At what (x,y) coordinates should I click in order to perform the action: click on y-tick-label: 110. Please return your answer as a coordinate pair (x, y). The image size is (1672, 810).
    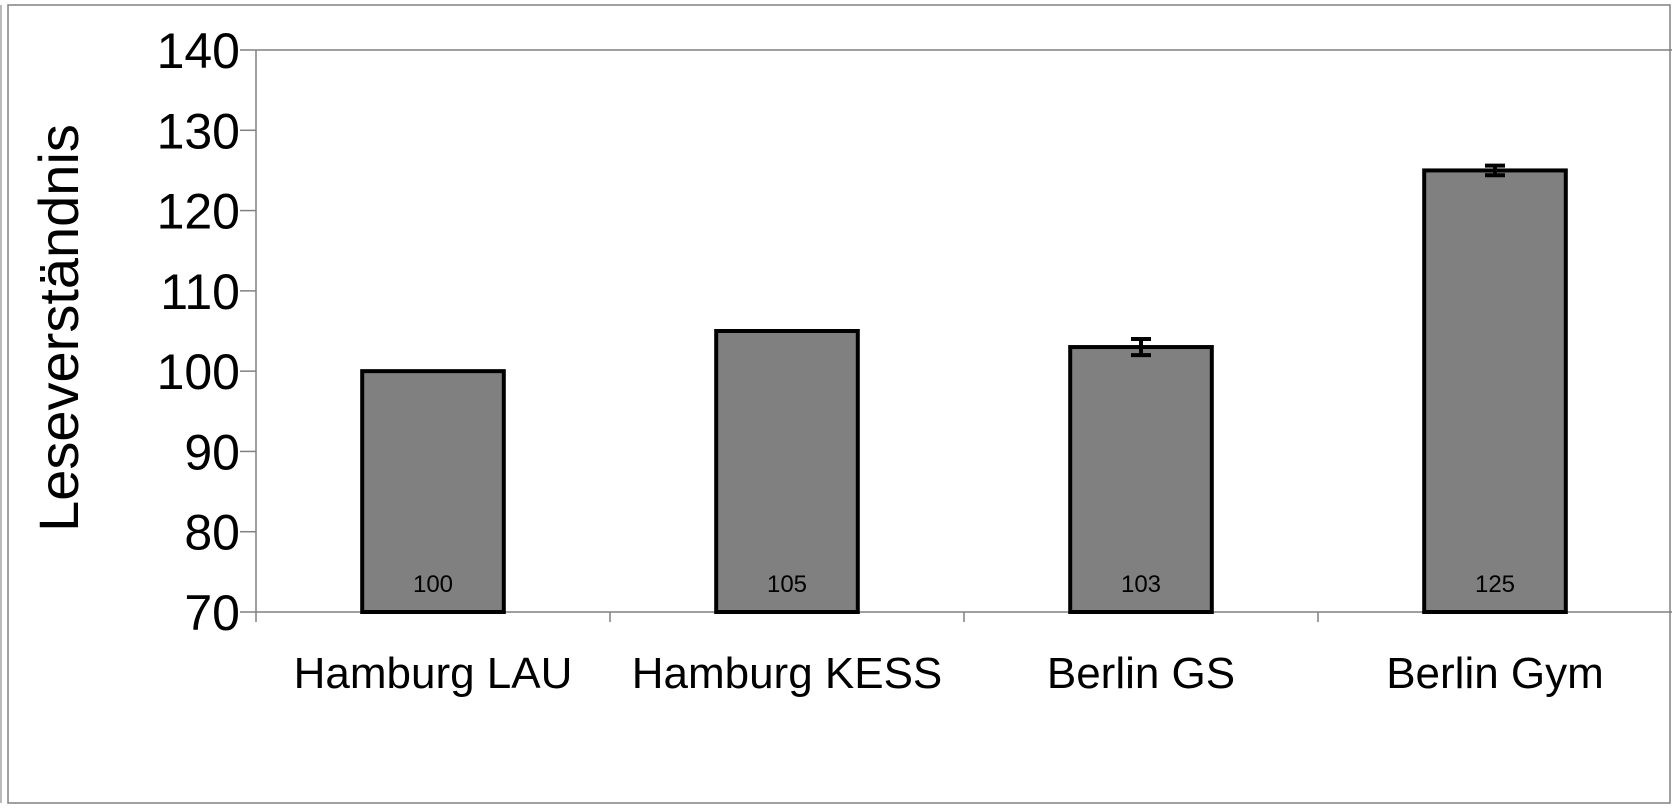
    Looking at the image, I should click on (200, 292).